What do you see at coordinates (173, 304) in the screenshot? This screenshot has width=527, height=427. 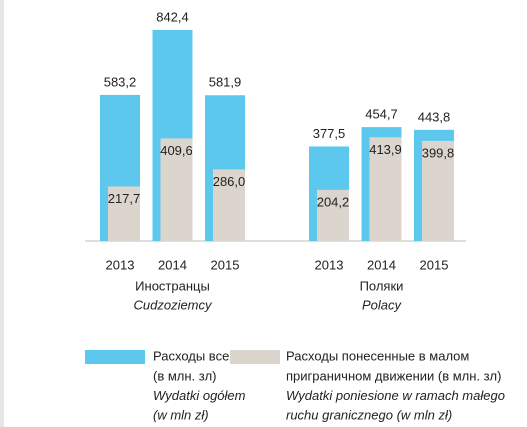 I see `group-label-pl: Cudzoziemcy` at bounding box center [173, 304].